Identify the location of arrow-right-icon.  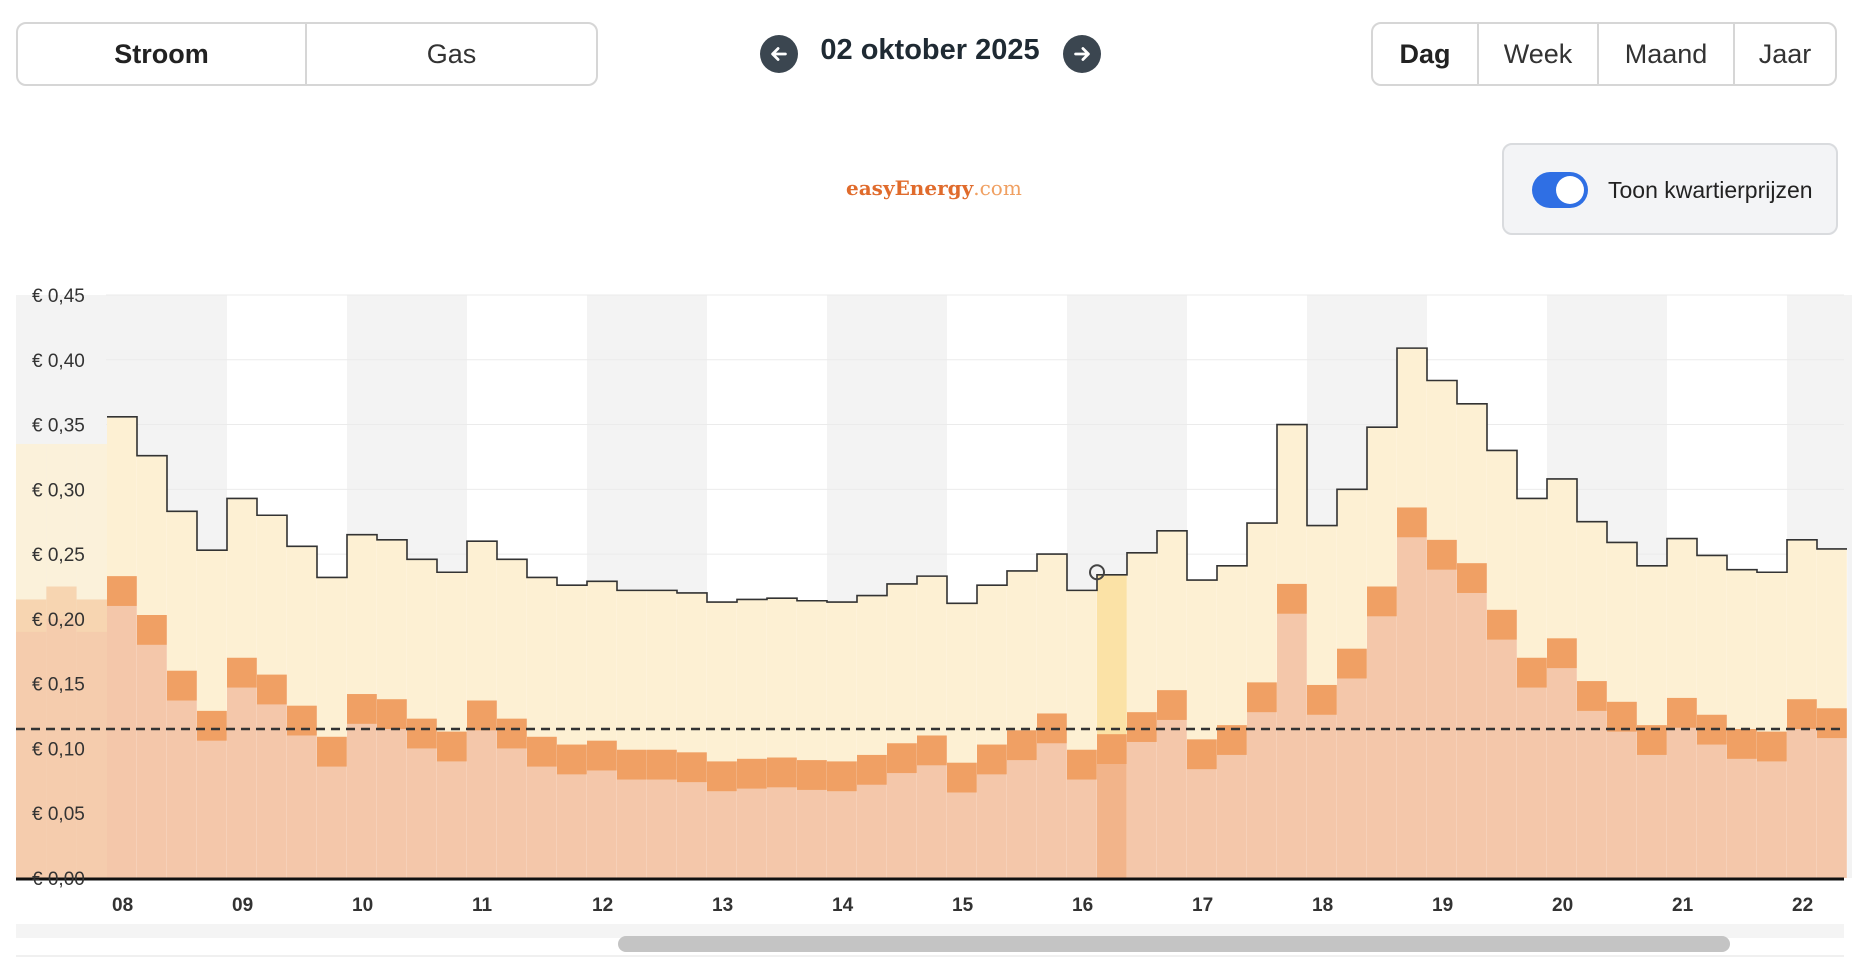
(1082, 54).